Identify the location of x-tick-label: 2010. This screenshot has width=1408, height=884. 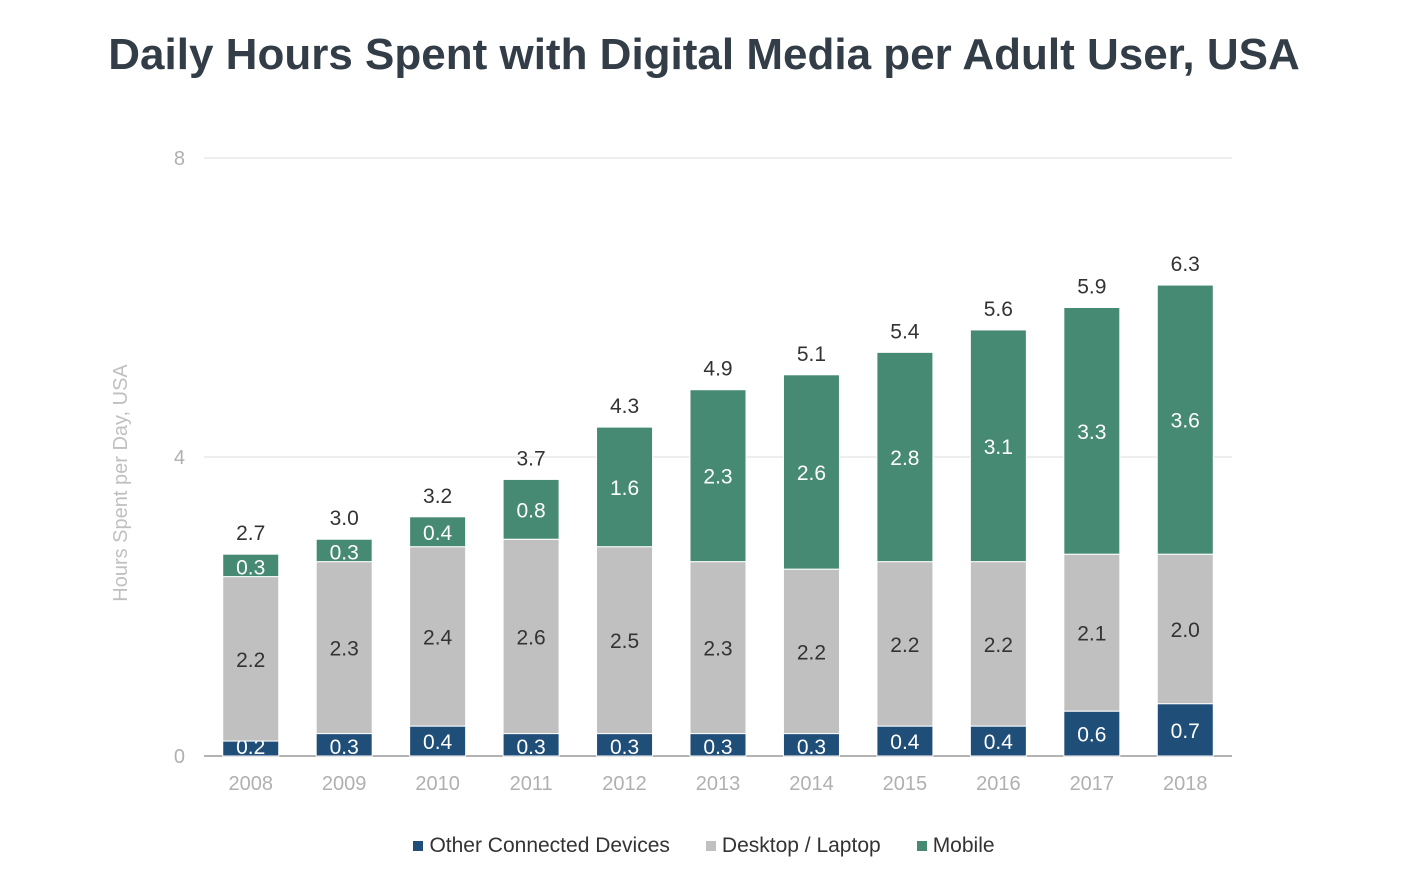
(437, 784).